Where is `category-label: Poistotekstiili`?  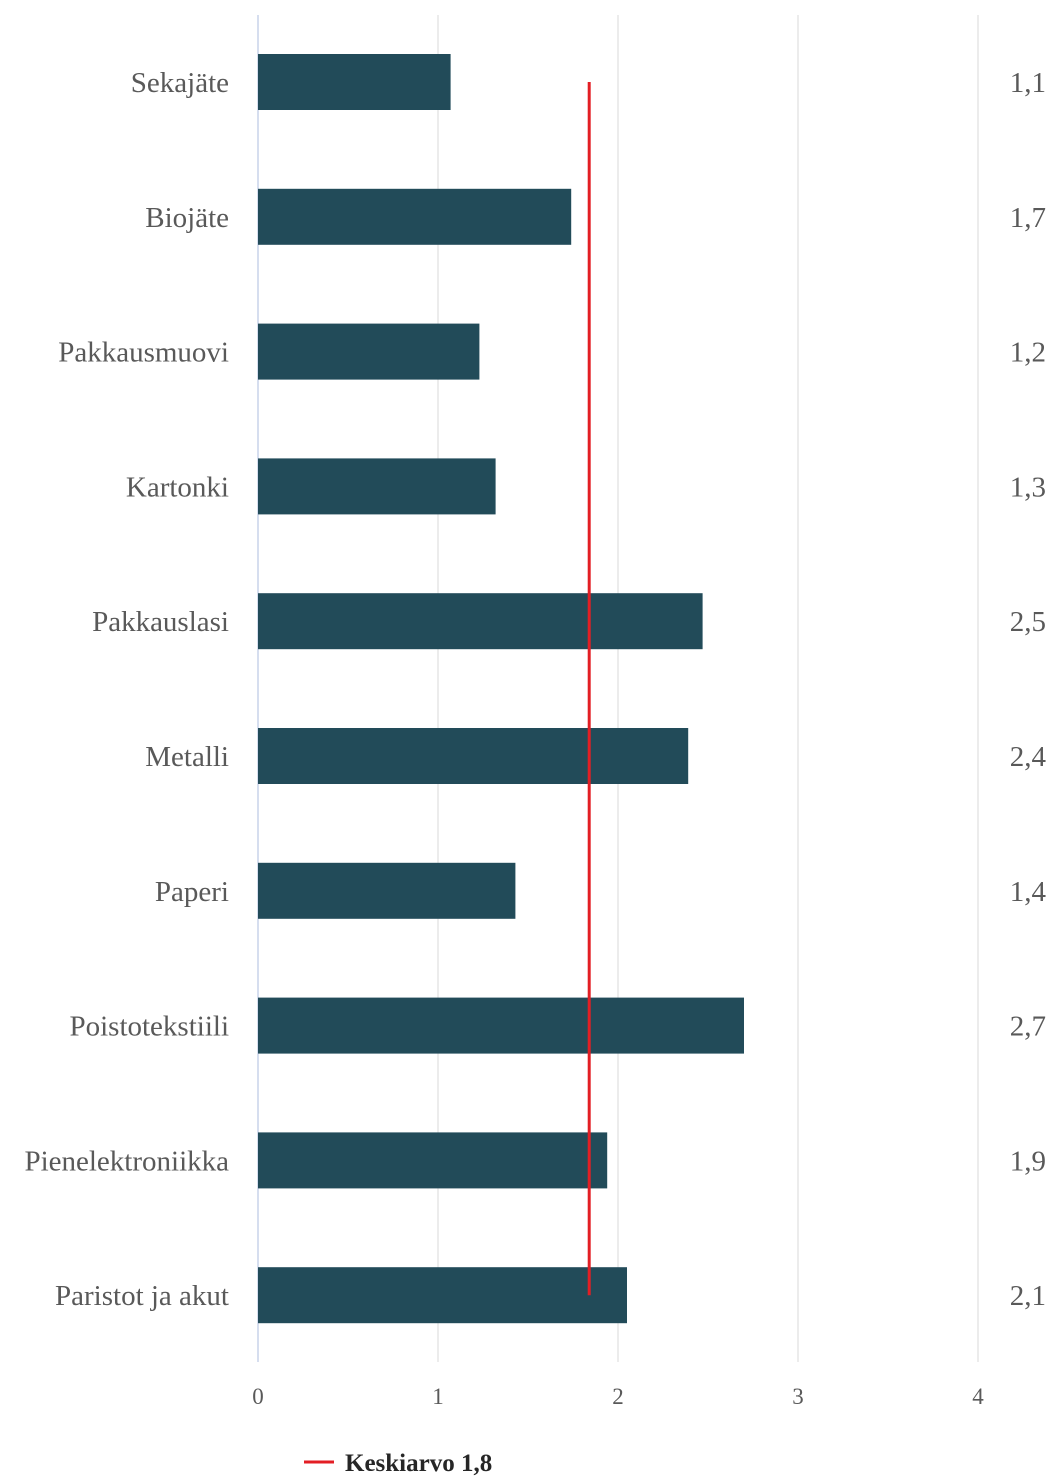
category-label: Poistotekstiili is located at coordinates (149, 1027).